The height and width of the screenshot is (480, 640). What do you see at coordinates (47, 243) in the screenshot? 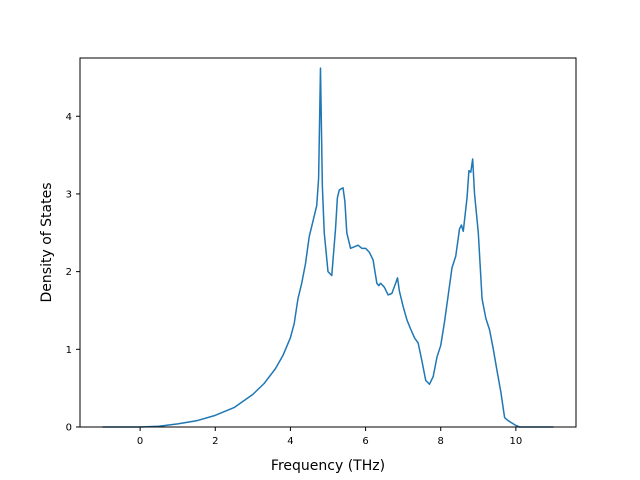
I see `y-axis-label: Density of States` at bounding box center [47, 243].